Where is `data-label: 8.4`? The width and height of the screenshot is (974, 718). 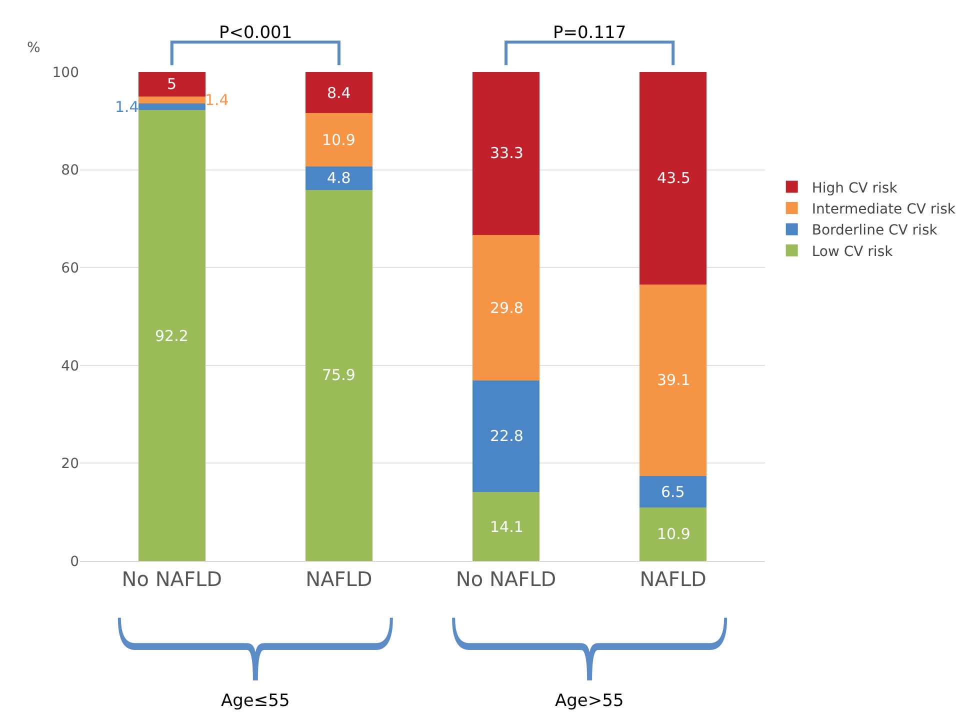
data-label: 8.4 is located at coordinates (339, 93).